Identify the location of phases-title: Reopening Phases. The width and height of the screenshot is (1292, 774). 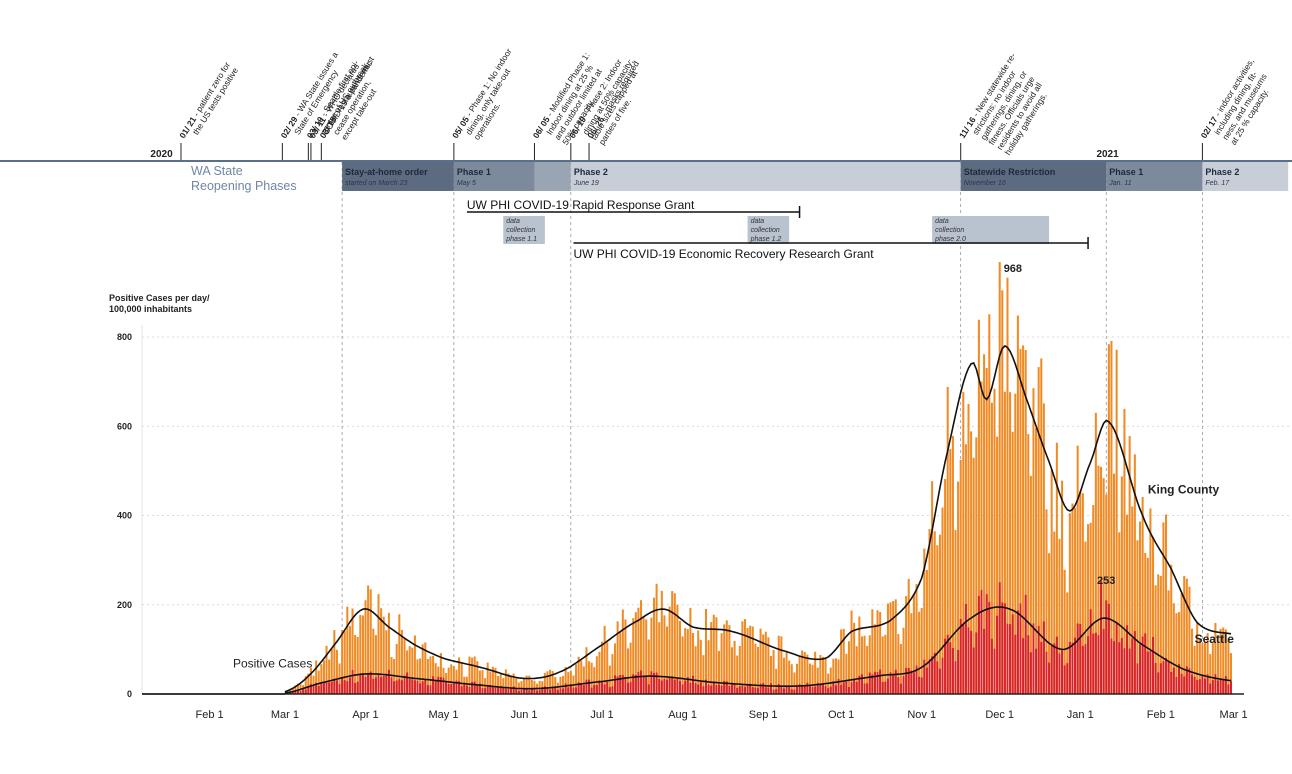
(244, 186).